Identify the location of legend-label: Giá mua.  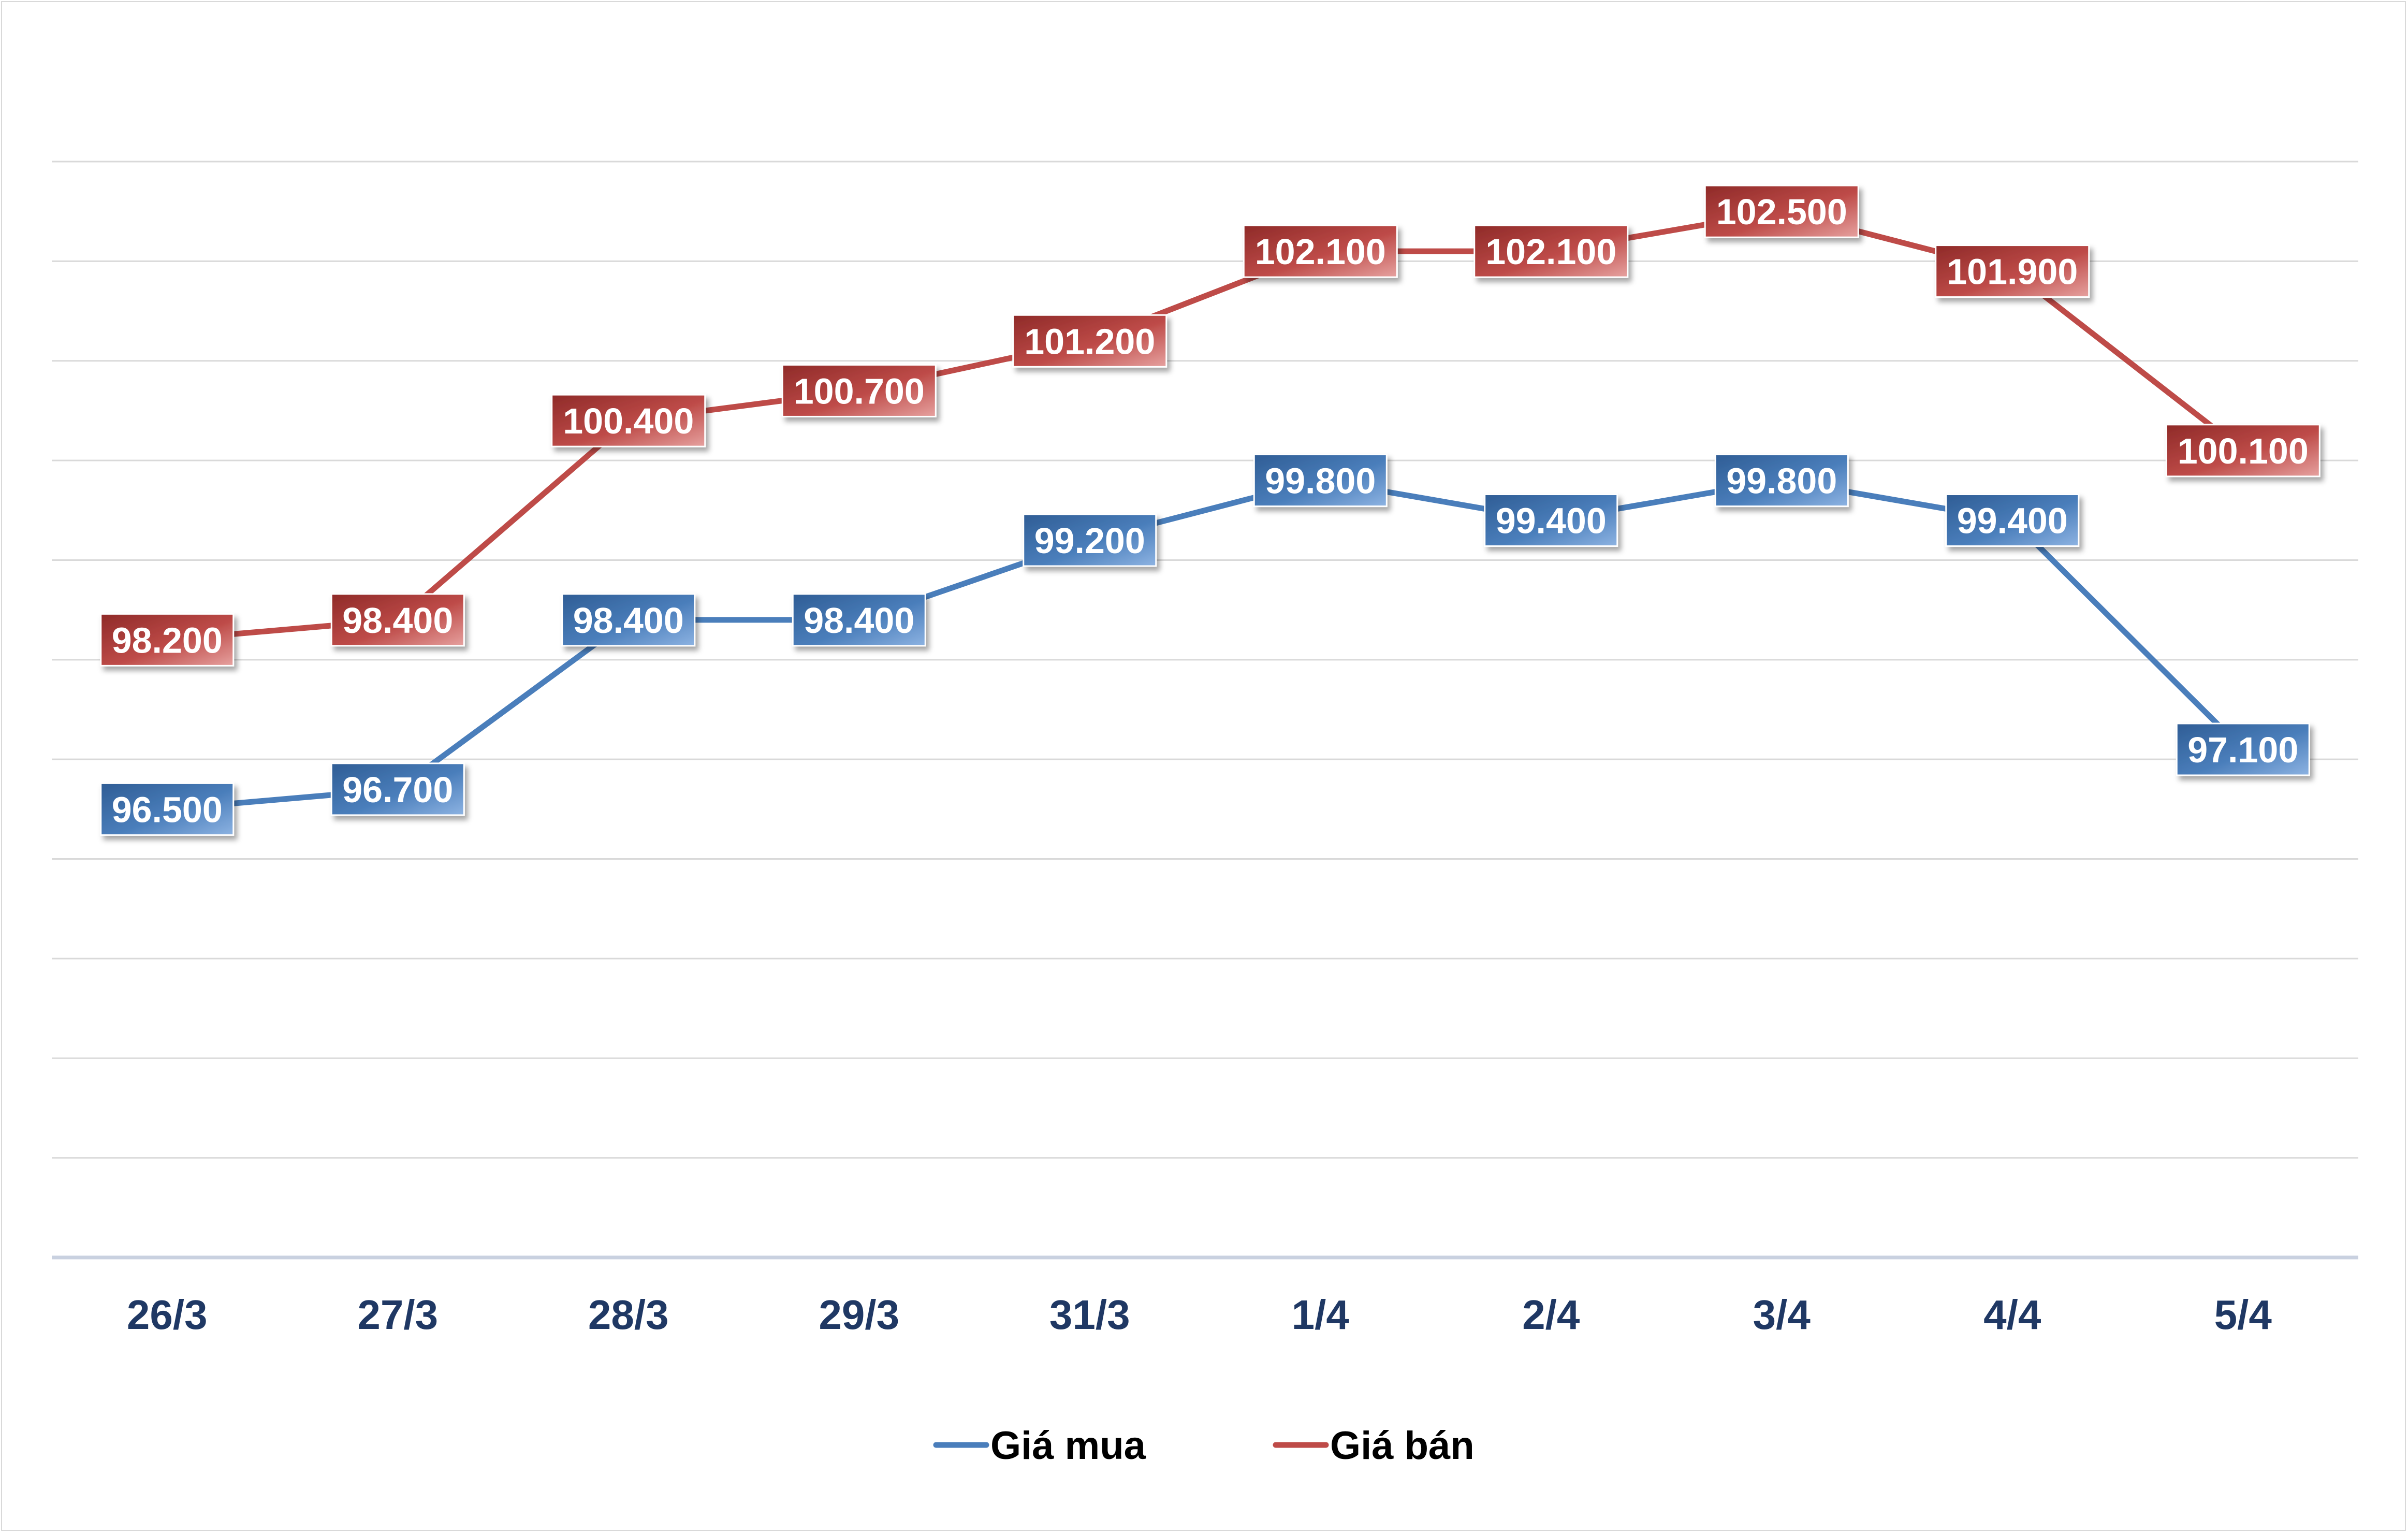
(1068, 1446).